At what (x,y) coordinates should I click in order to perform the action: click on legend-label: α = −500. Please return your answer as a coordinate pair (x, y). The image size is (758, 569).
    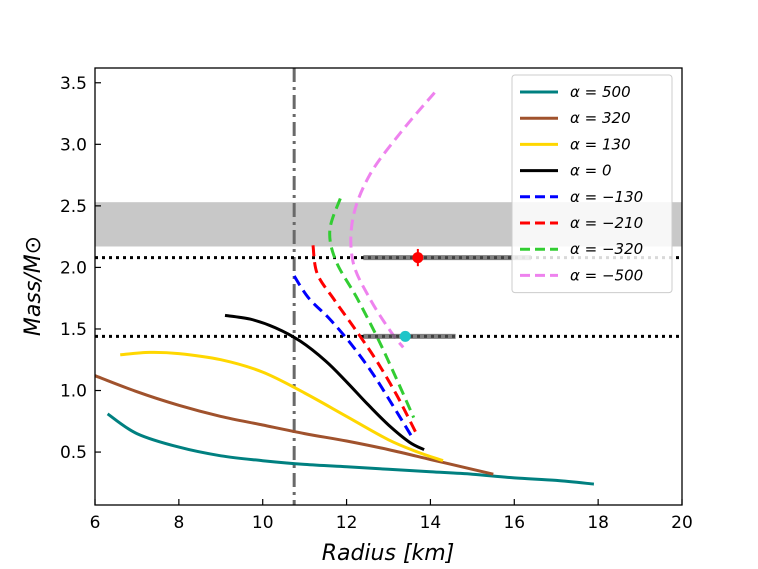
    Looking at the image, I should click on (606, 275).